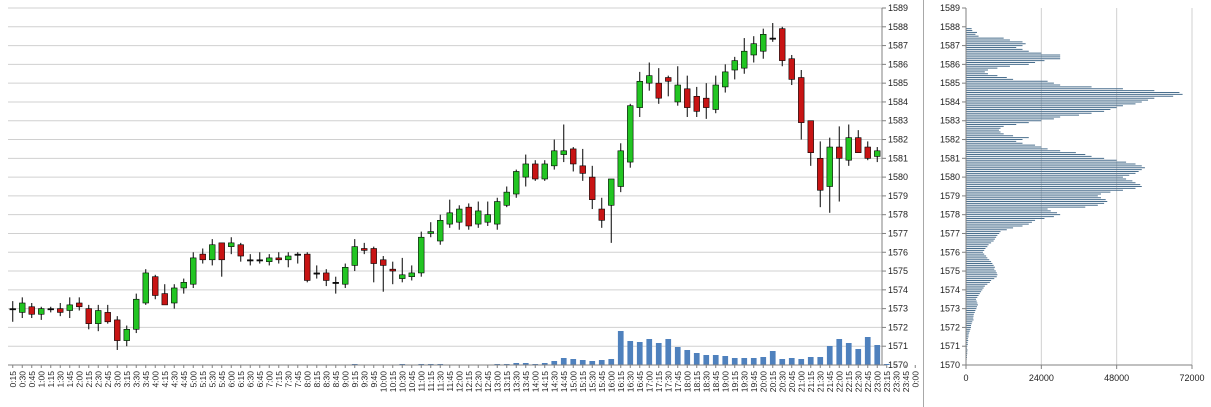 The image size is (1211, 407). I want to click on profile-price-tick-label: 1575, so click(950, 271).